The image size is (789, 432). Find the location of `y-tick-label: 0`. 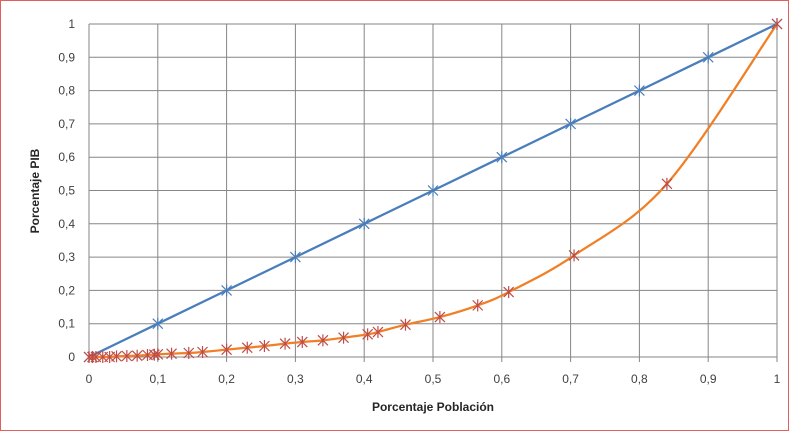

y-tick-label: 0 is located at coordinates (71, 357).